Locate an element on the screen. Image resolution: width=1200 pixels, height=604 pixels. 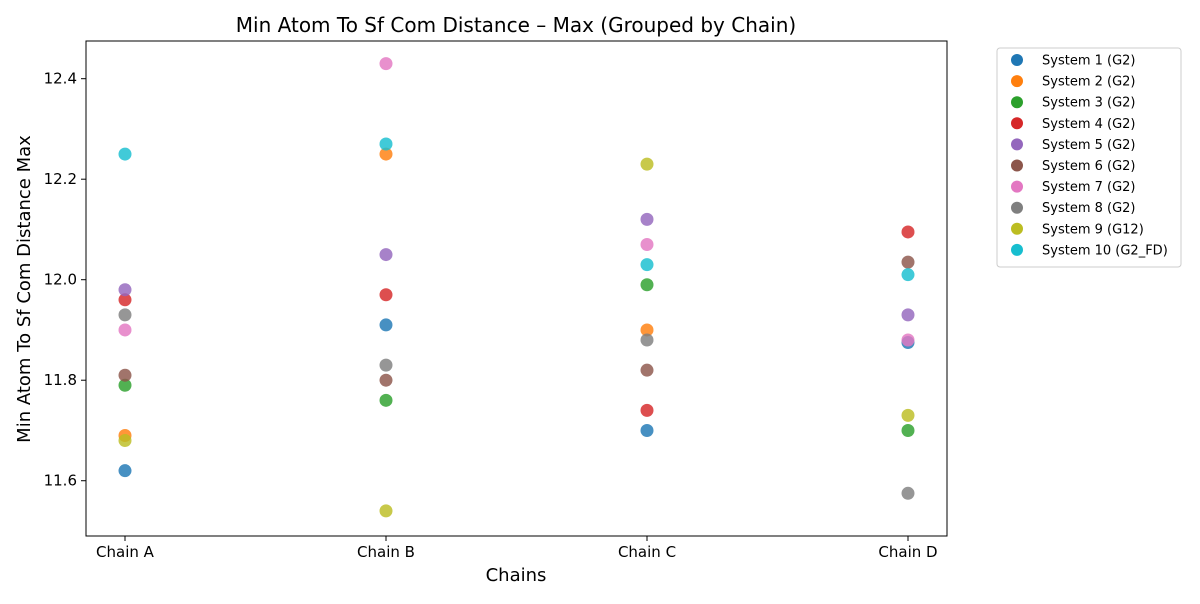
x-axis-title: Chains is located at coordinates (516, 575).